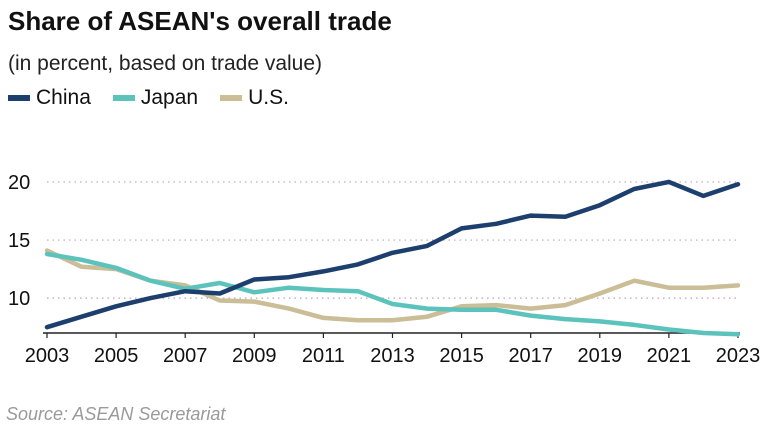 This screenshot has width=769, height=434. What do you see at coordinates (116, 356) in the screenshot?
I see `x-tick-label: 2005` at bounding box center [116, 356].